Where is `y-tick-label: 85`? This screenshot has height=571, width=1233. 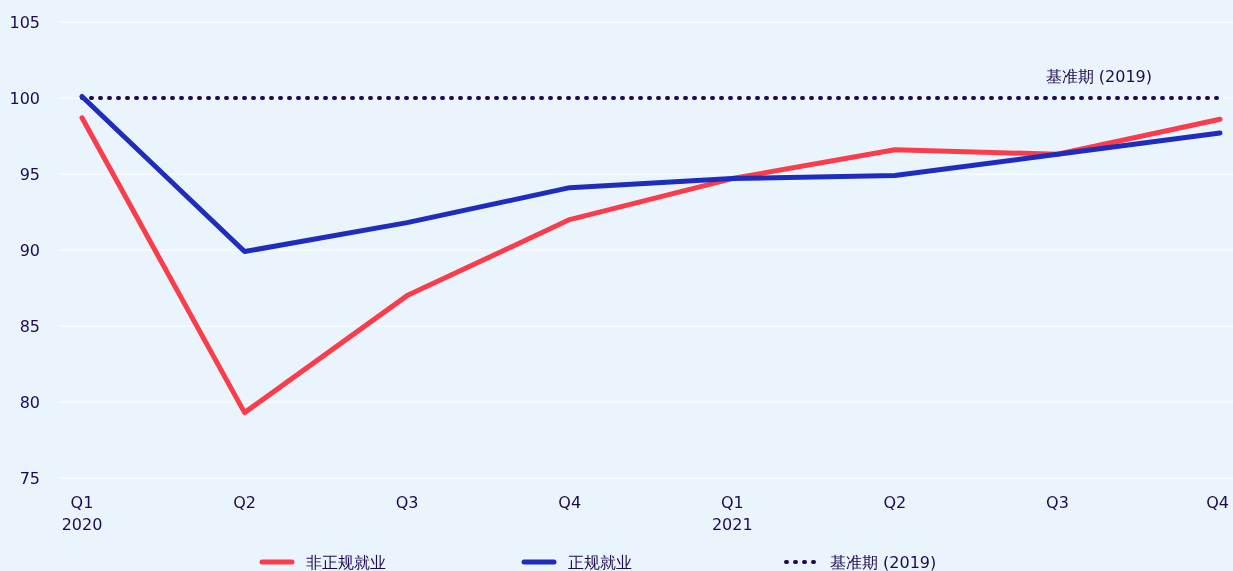 y-tick-label: 85 is located at coordinates (29, 326).